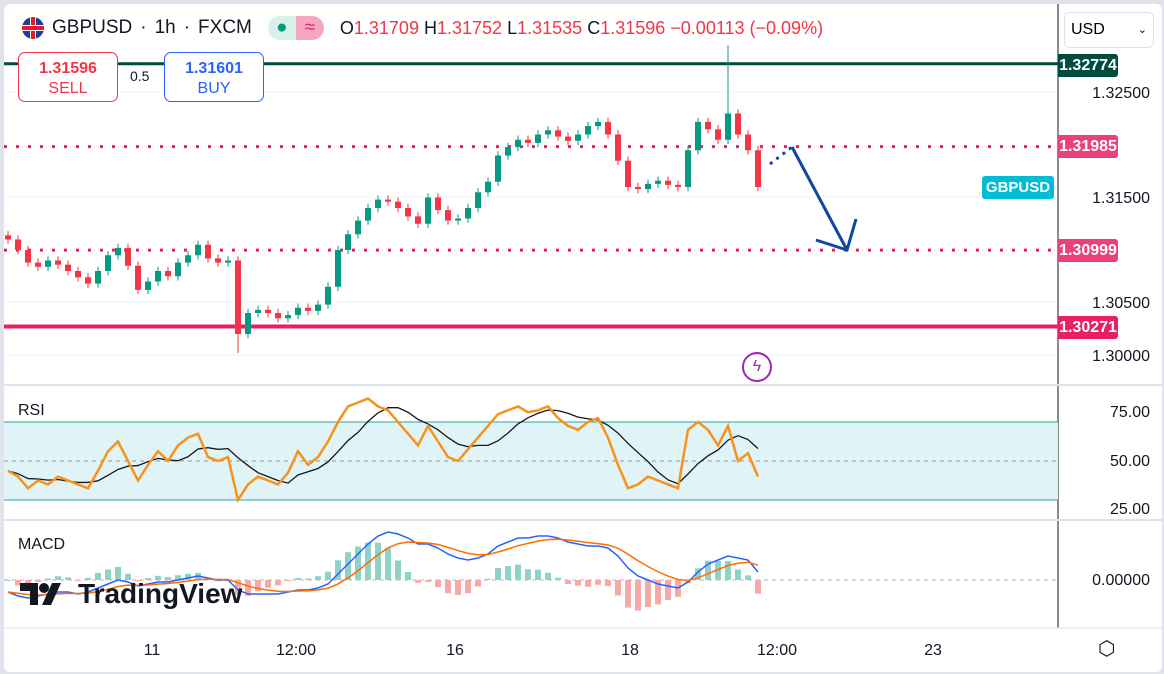 Image resolution: width=1164 pixels, height=674 pixels. What do you see at coordinates (933, 650) in the screenshot?
I see `time-tick: 23` at bounding box center [933, 650].